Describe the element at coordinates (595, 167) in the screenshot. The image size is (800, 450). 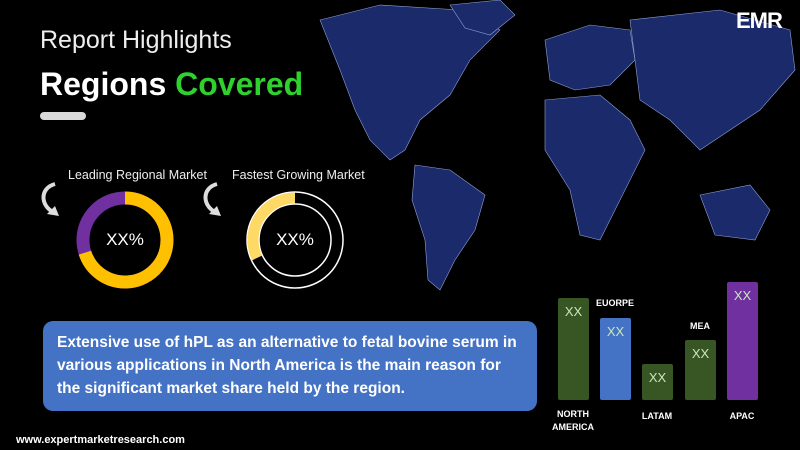
I see `africa-shape` at that location.